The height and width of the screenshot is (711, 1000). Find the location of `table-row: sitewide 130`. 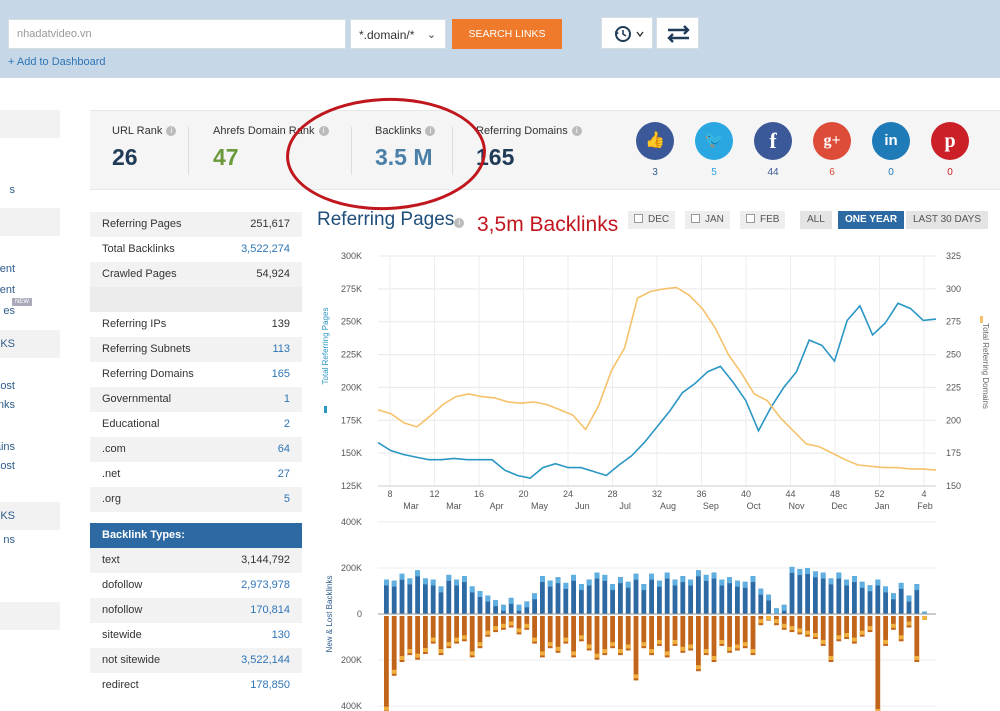

table-row: sitewide 130 is located at coordinates (196, 635).